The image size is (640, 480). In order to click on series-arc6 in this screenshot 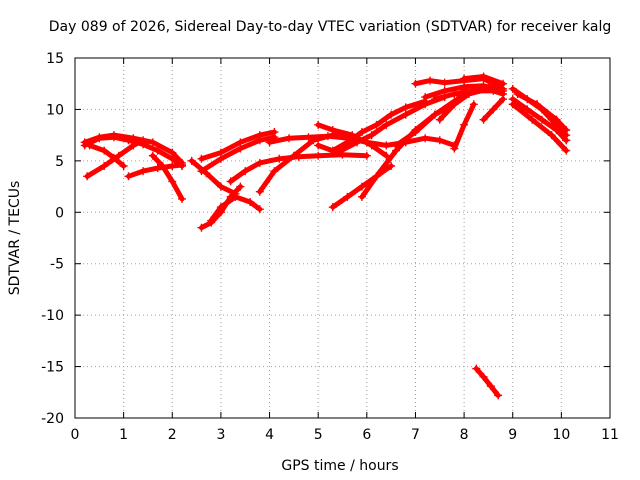, I will do `click(167, 177)`.